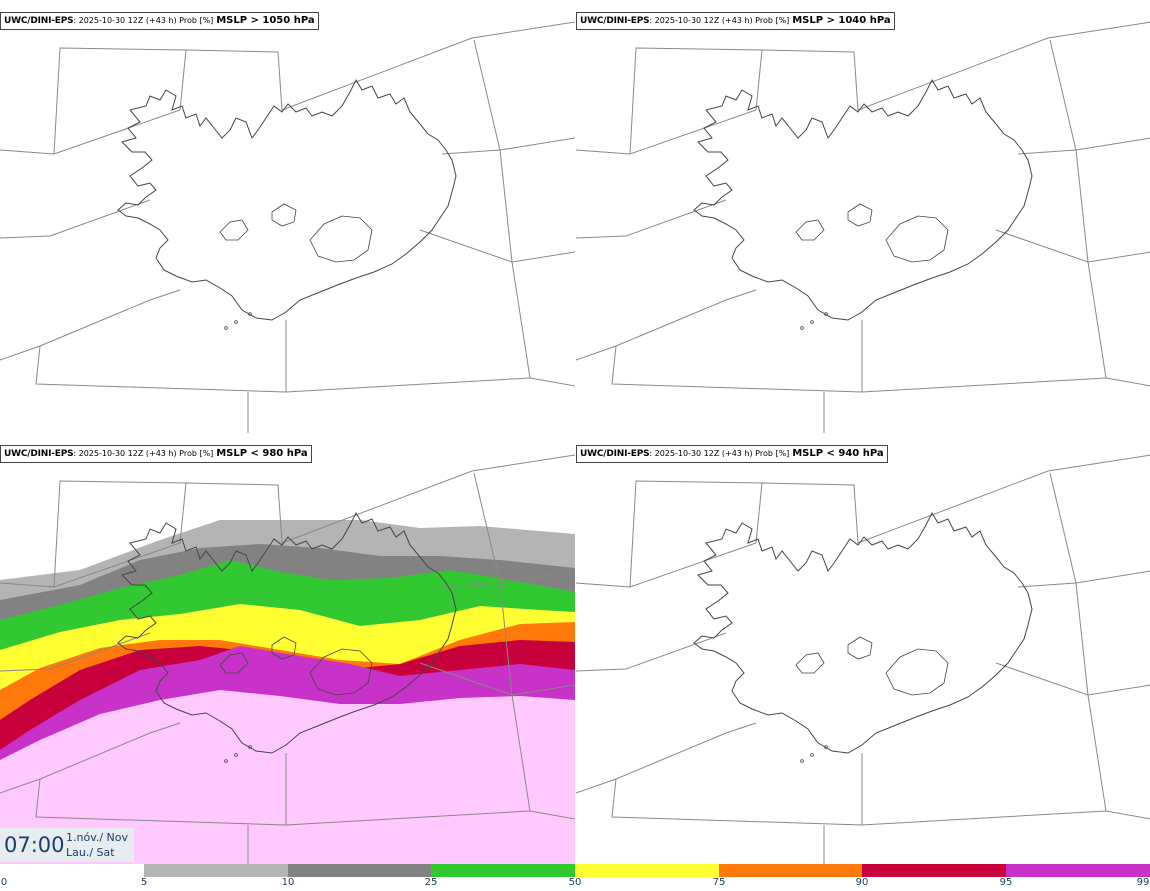 The height and width of the screenshot is (891, 1150). I want to click on colorbar-tick-label: 50, so click(575, 882).